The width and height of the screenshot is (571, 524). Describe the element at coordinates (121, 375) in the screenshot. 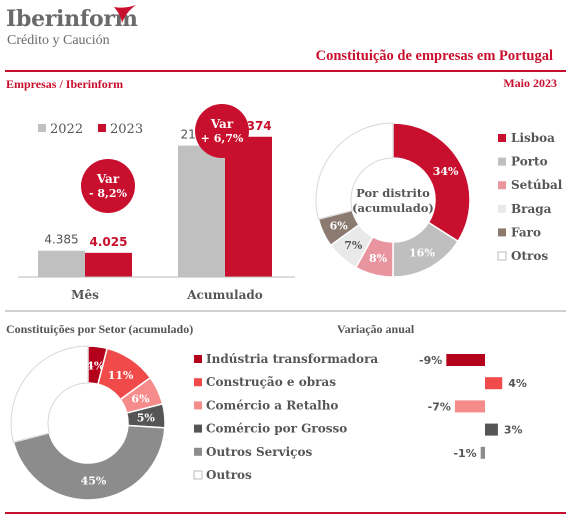

I see `slice-label: 11%` at that location.